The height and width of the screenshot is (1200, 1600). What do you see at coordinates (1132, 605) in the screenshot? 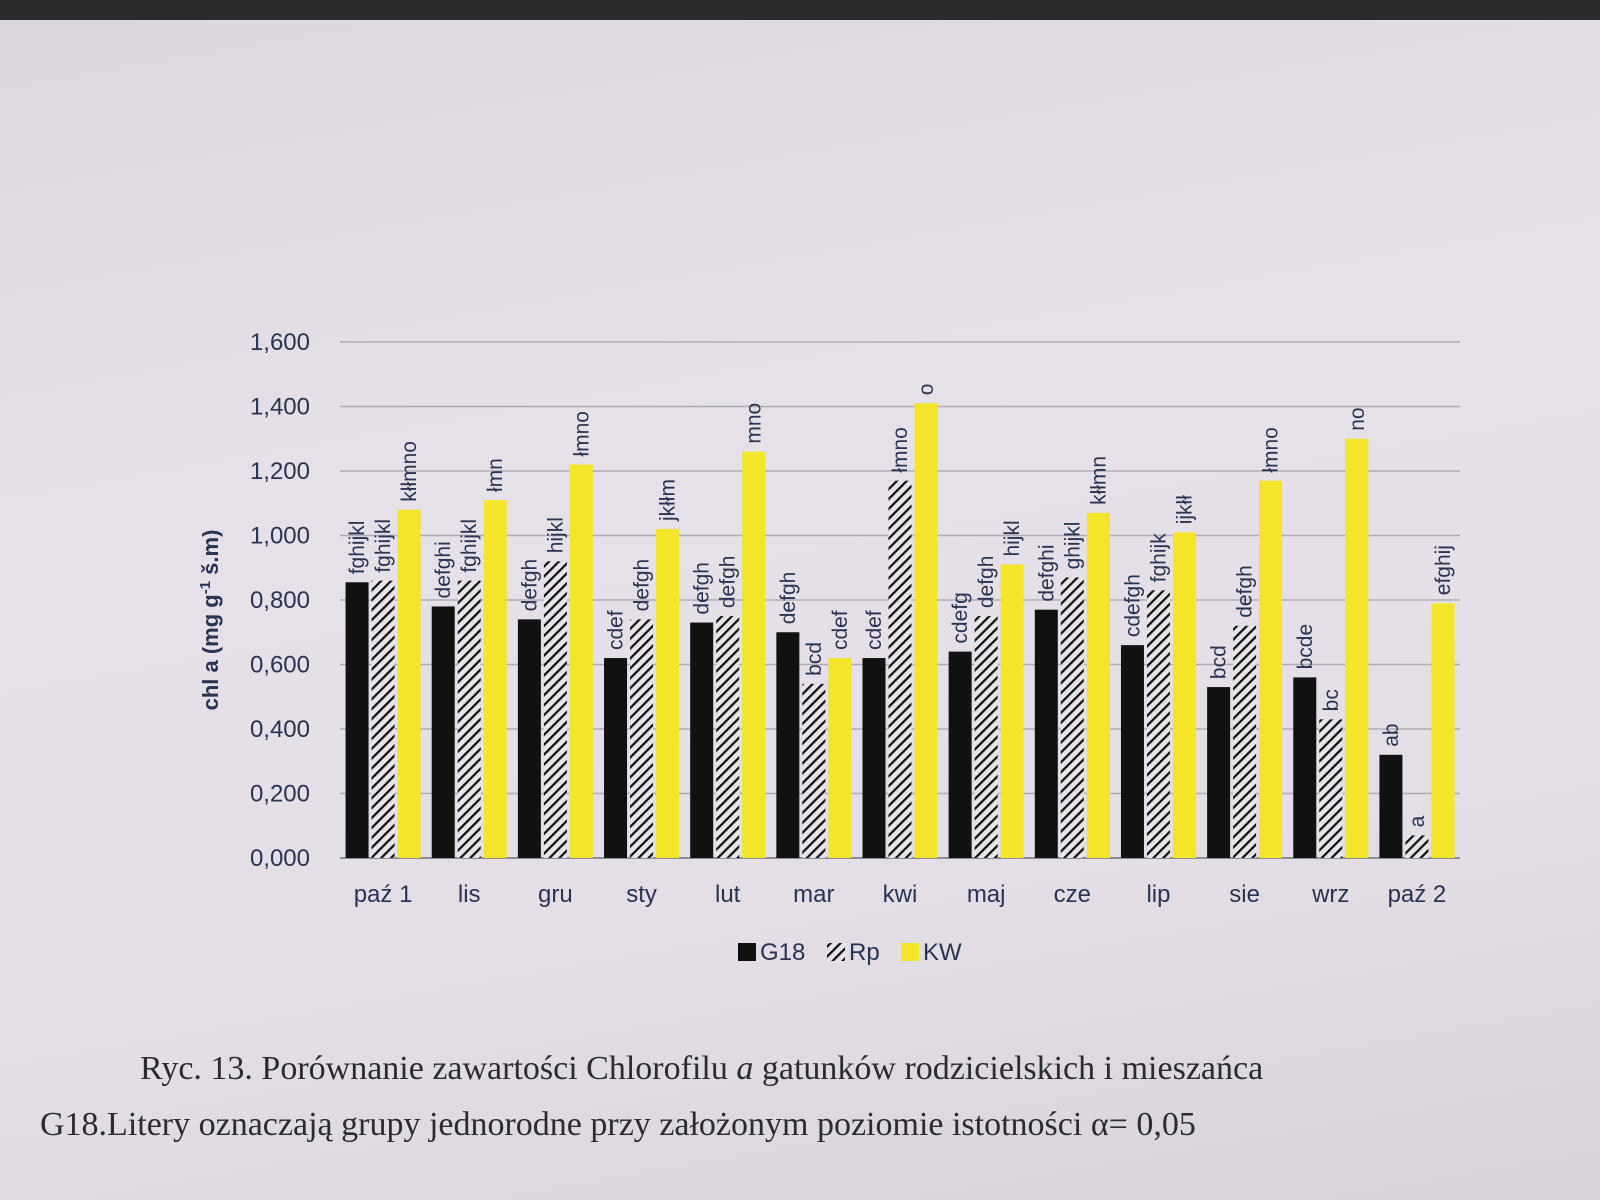
I see `group-letter-label: cdefgh` at bounding box center [1132, 605].